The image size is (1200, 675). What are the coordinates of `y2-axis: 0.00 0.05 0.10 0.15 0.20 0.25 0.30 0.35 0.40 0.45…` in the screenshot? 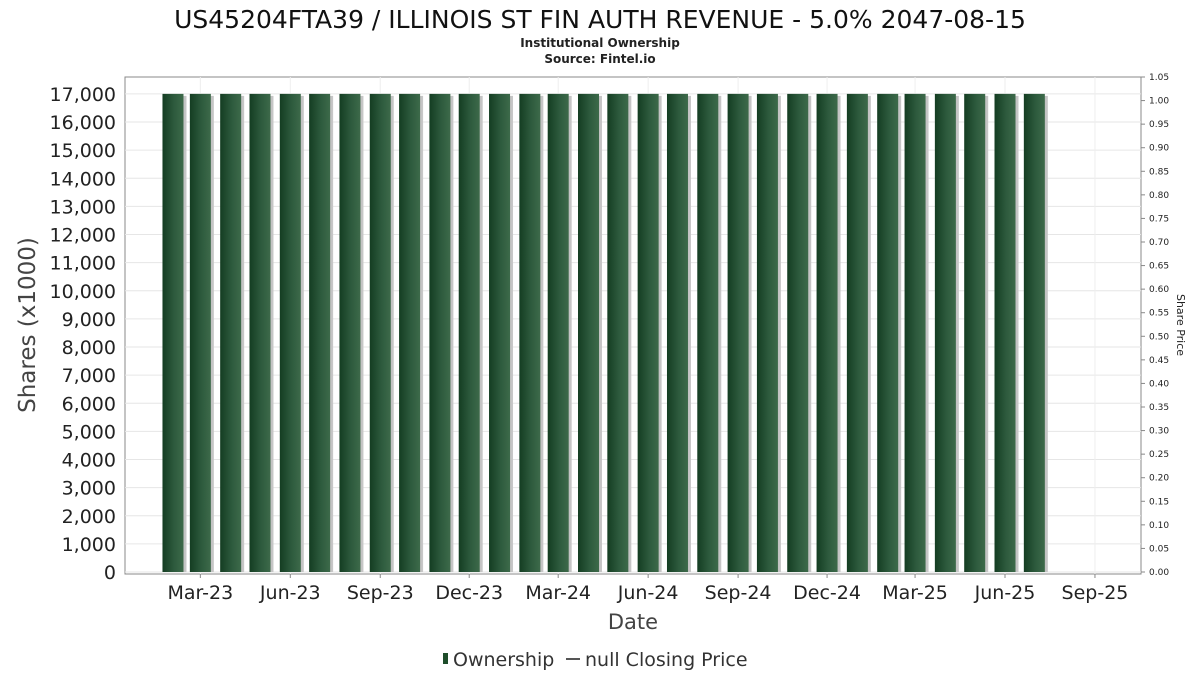 It's located at (1155, 325).